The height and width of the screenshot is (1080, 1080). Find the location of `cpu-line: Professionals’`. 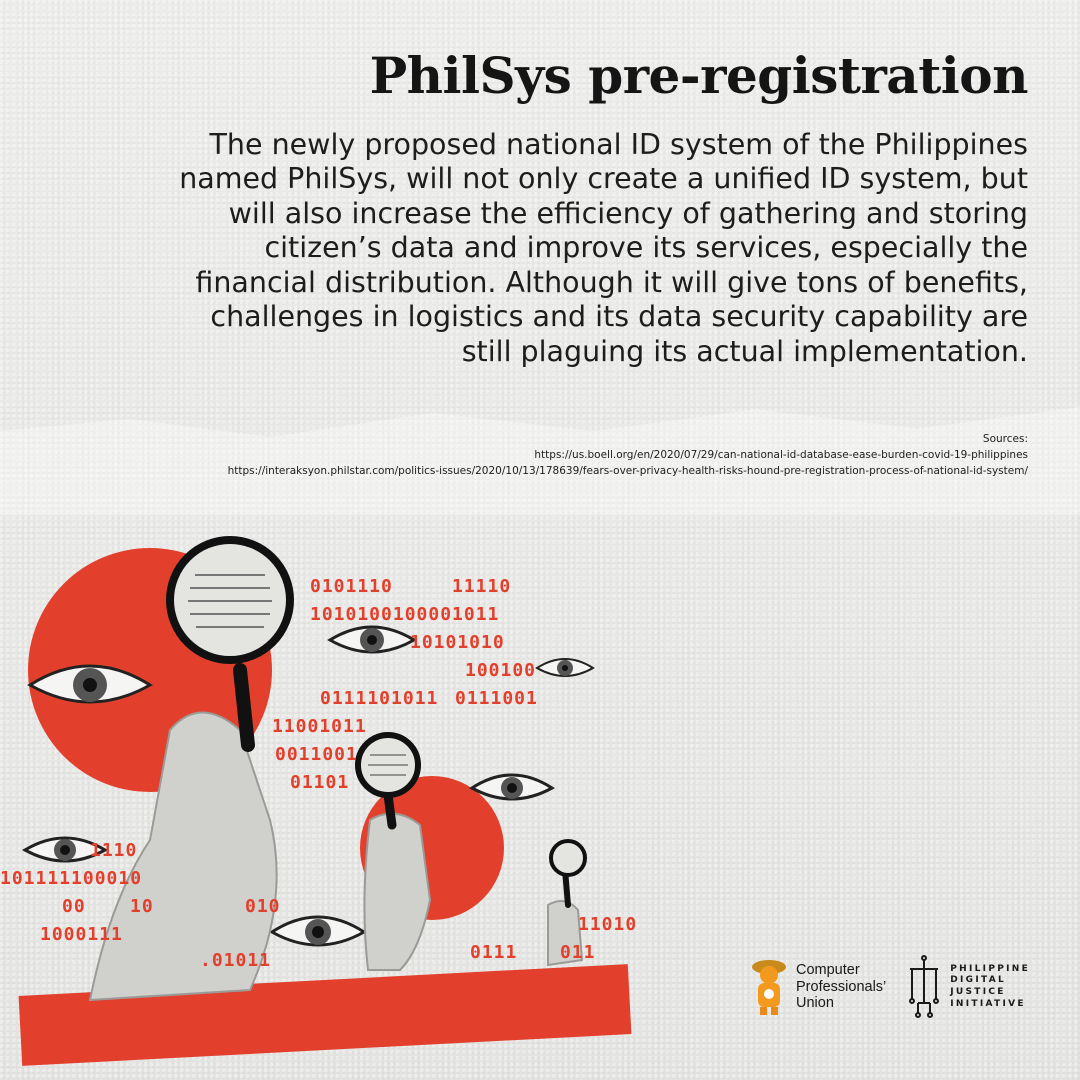

cpu-line: Professionals’ is located at coordinates (841, 986).